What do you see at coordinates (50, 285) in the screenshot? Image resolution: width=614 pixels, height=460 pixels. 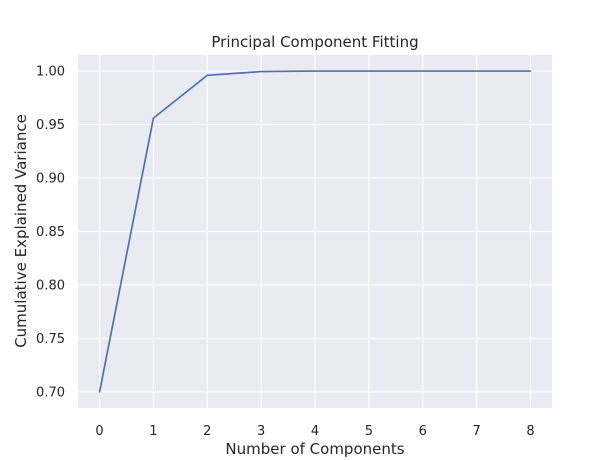 I see `y-tick-label: 0.80` at bounding box center [50, 285].